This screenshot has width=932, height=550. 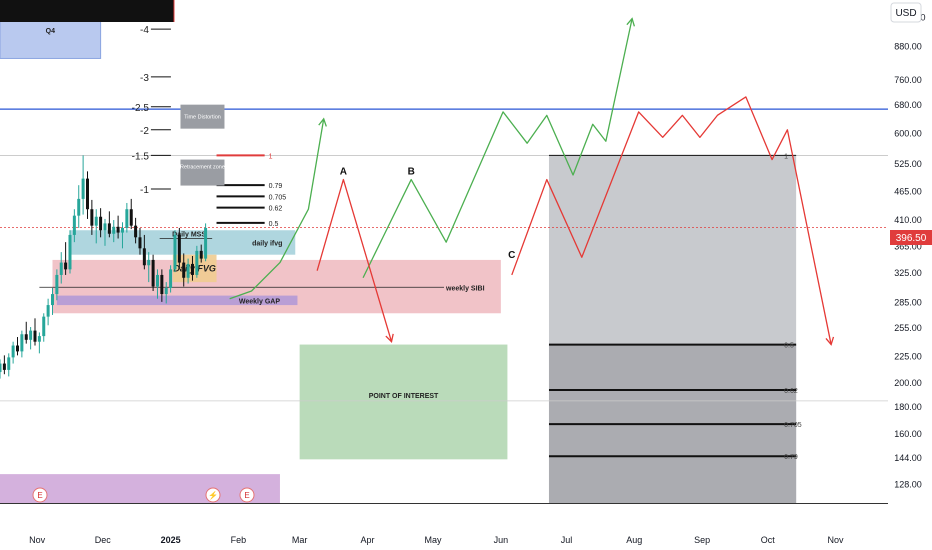 What do you see at coordinates (141, 108) in the screenshot?
I see `time-fib-label: -2.5` at bounding box center [141, 108].